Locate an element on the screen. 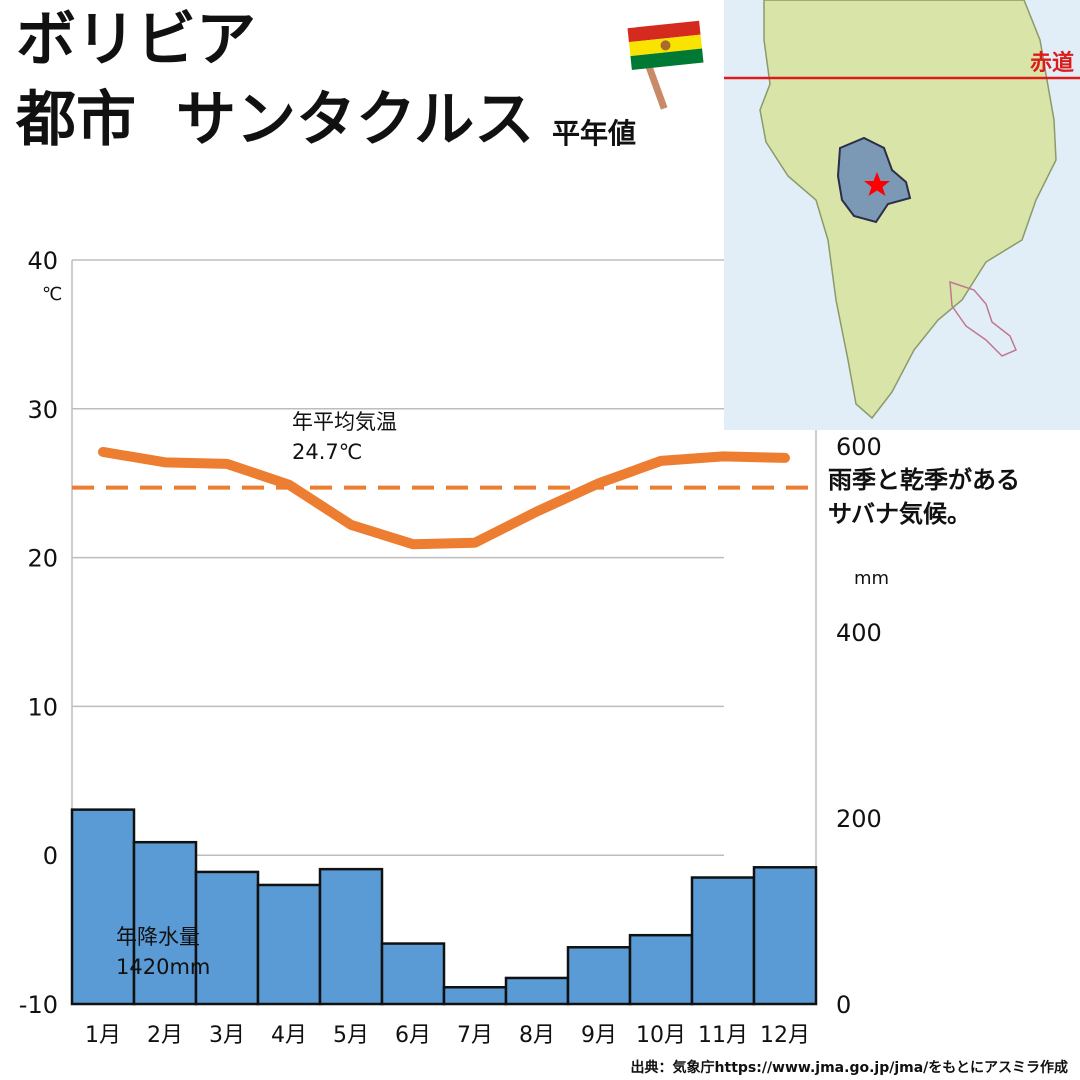 This screenshot has height=1080, width=1080. month-label: 9月 is located at coordinates (599, 1035).